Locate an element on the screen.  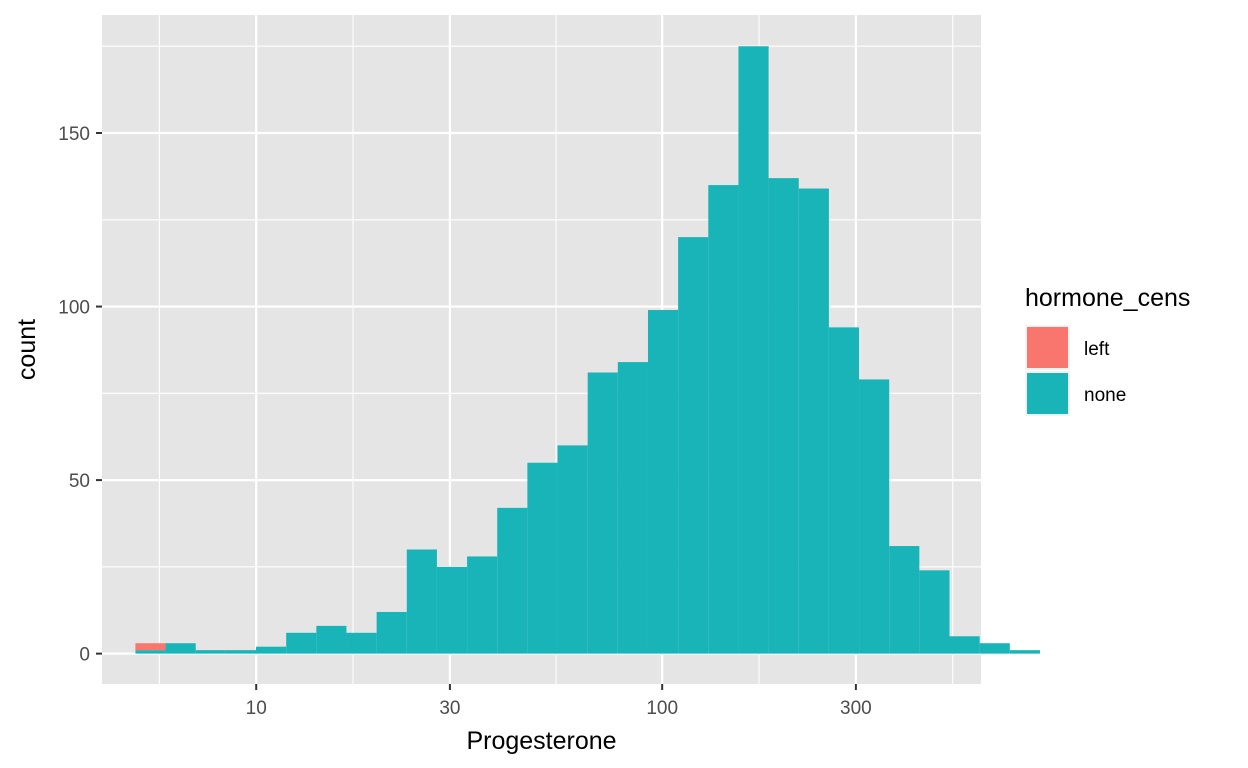
legend-title: hormone_cens is located at coordinates (1107, 298).